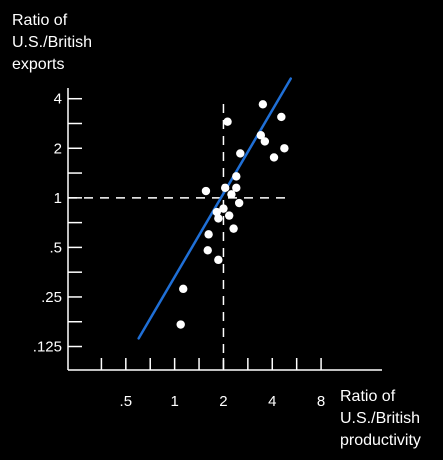 The width and height of the screenshot is (443, 460). Describe the element at coordinates (58, 99) in the screenshot. I see `y-tick-label: 4` at that location.